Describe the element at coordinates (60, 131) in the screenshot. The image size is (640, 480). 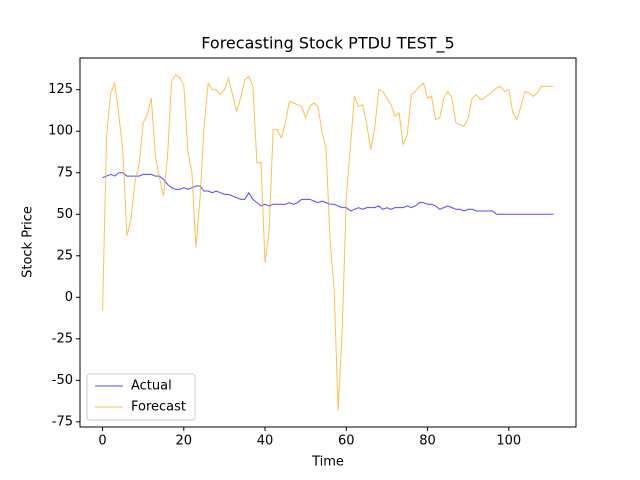
I see `y-tick-label: 100` at that location.